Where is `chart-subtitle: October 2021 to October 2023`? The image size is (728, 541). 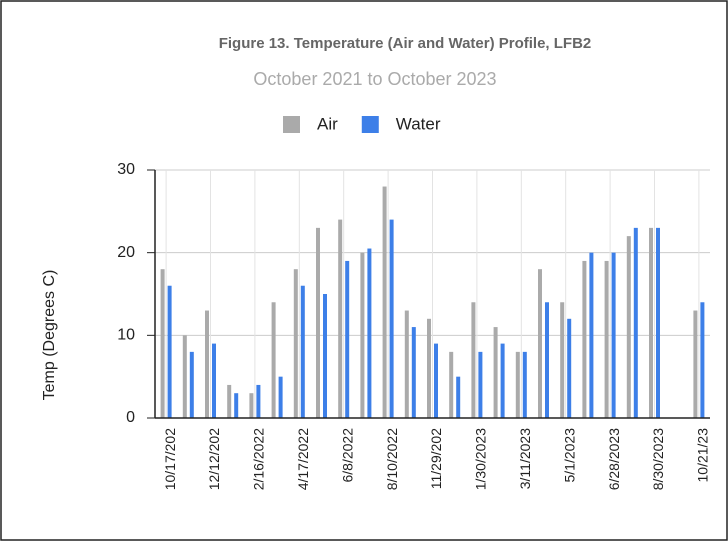 chart-subtitle: October 2021 to October 2023 is located at coordinates (374, 79).